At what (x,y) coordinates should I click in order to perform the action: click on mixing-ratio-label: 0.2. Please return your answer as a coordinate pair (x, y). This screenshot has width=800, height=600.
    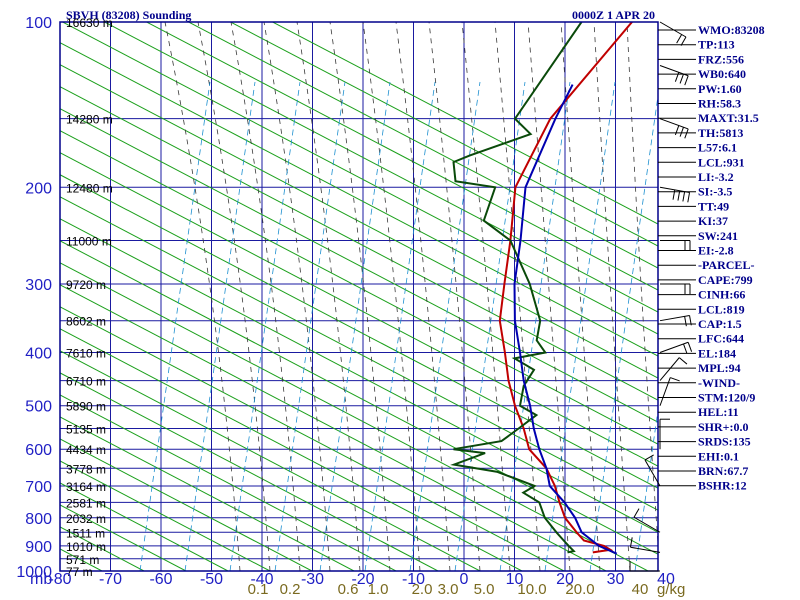
    Looking at the image, I should click on (290, 589).